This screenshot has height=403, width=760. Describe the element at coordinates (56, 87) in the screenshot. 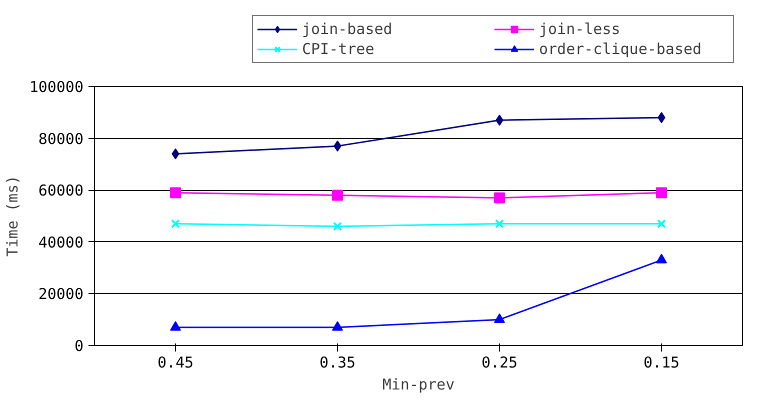

I see `y-tick-label: 100000` at that location.